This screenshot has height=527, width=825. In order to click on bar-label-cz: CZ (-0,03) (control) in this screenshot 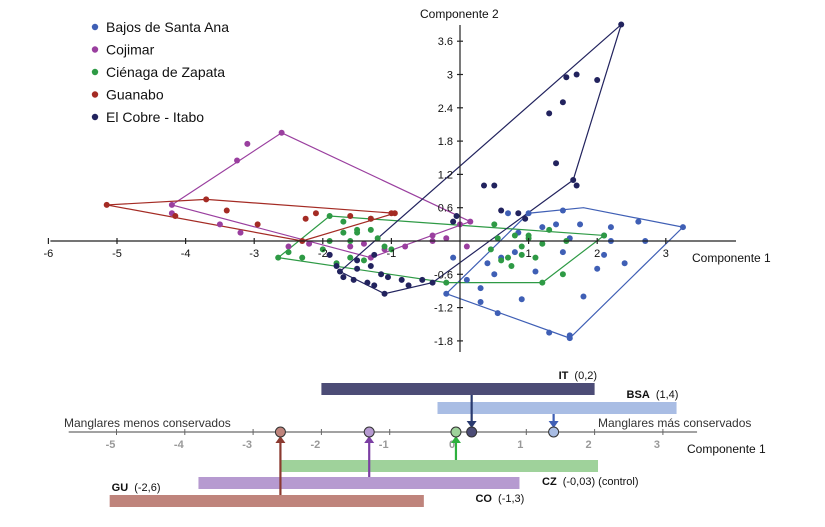, I will do `click(590, 482)`.